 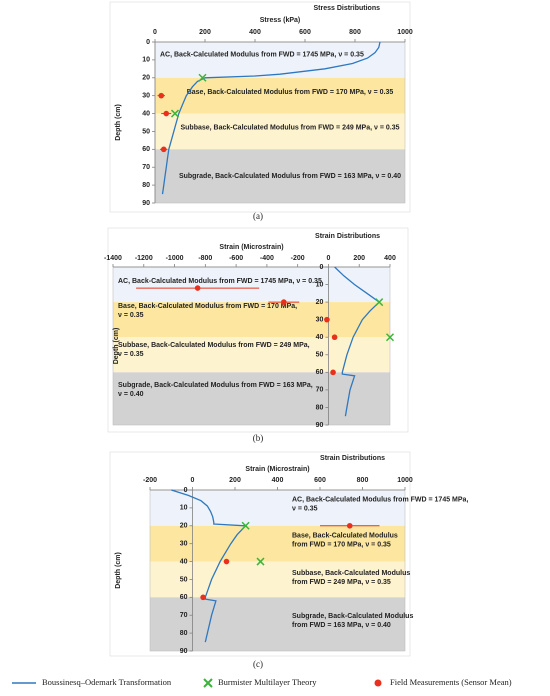 What do you see at coordinates (305, 32) in the screenshot?
I see `x-tick-label: 600` at bounding box center [305, 32].